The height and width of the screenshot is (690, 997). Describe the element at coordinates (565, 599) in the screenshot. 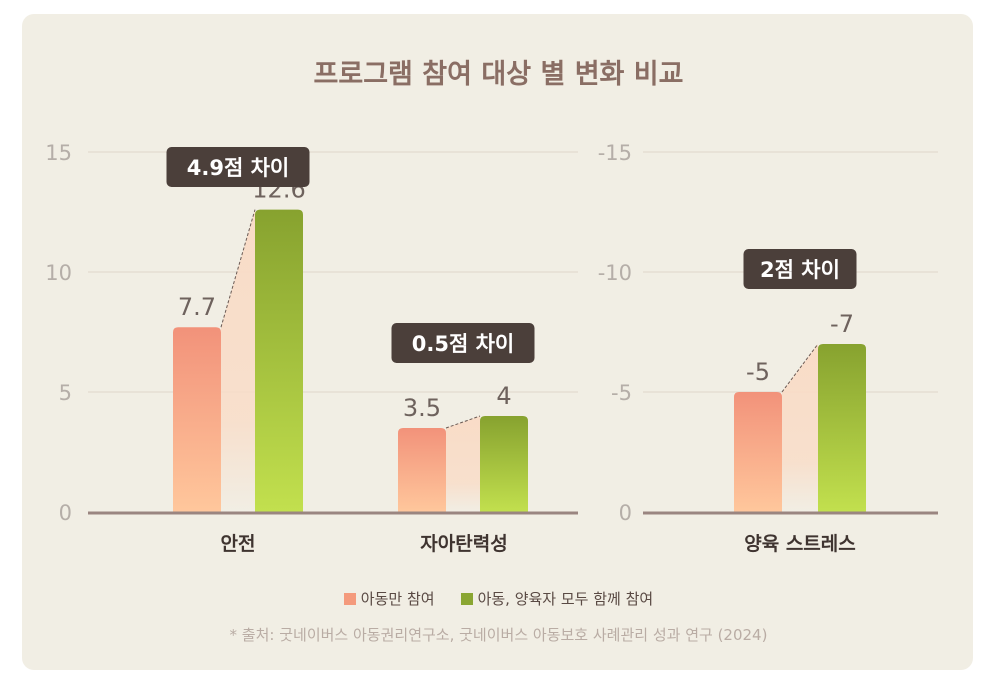

I see `legend-label: 아동, 양육자 모두 함께 참여` at that location.